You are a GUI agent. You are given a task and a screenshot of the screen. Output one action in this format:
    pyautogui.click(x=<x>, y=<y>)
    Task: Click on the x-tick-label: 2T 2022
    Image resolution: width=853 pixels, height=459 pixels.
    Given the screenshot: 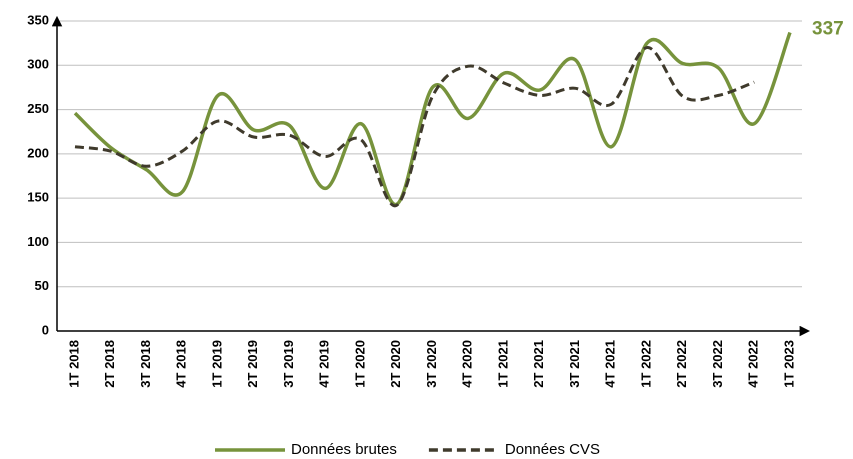 What is the action you would take?
    pyautogui.click(x=681, y=364)
    